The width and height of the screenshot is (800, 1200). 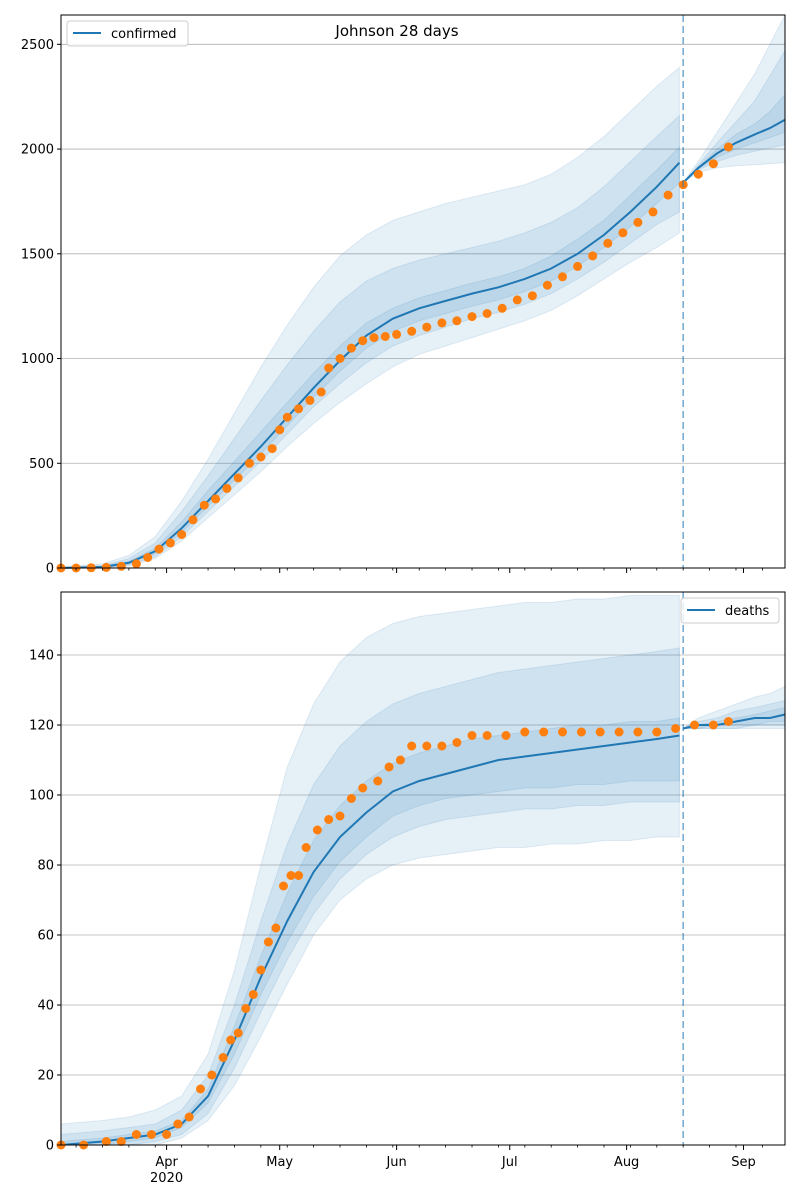 I want to click on confirmed-legend-label: confirmed, so click(x=144, y=34).